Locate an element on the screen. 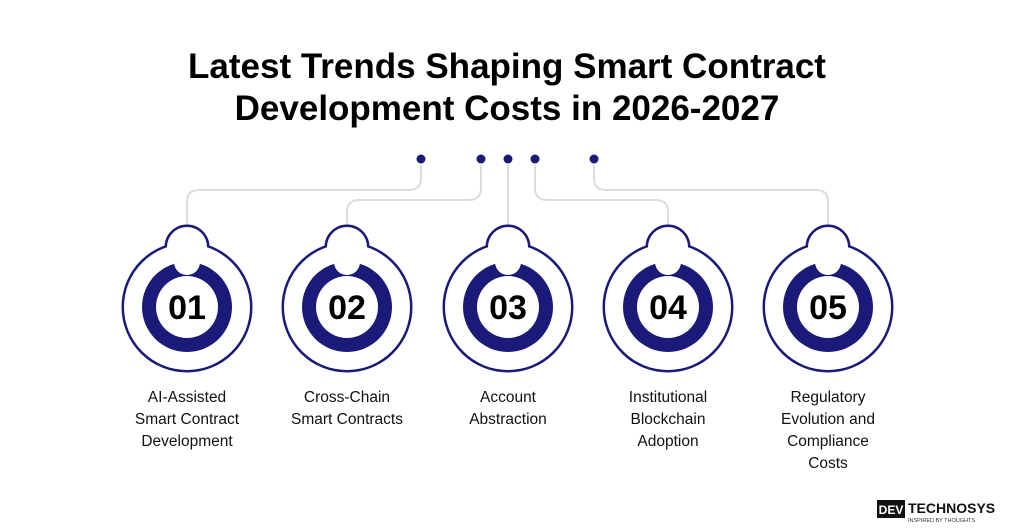  item-number: 03 is located at coordinates (508, 308).